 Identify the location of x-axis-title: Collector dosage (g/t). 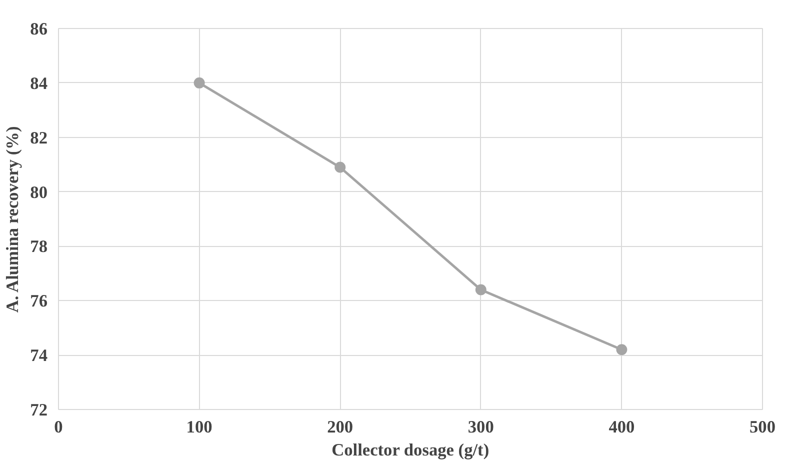
(411, 450).